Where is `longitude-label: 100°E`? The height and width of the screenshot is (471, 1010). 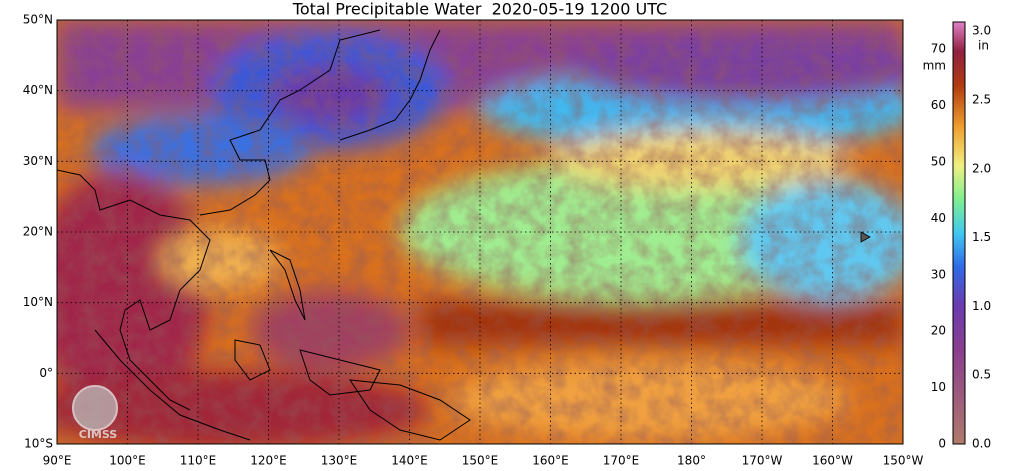 longitude-label: 100°E is located at coordinates (127, 461).